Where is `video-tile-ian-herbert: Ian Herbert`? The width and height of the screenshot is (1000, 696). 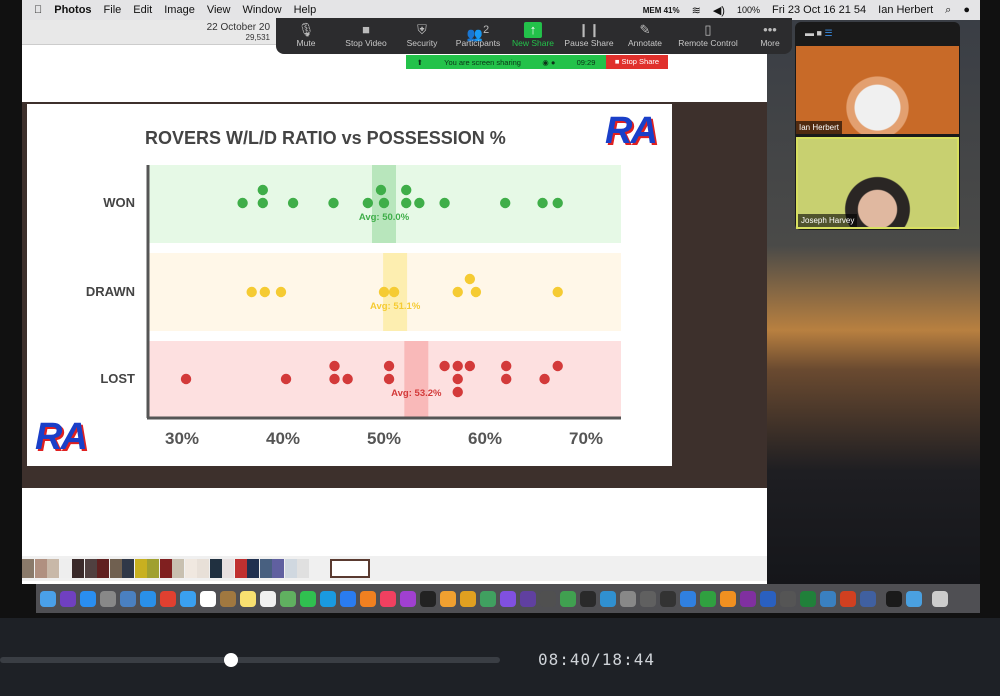 video-tile-ian-herbert: Ian Herbert is located at coordinates (877, 90).